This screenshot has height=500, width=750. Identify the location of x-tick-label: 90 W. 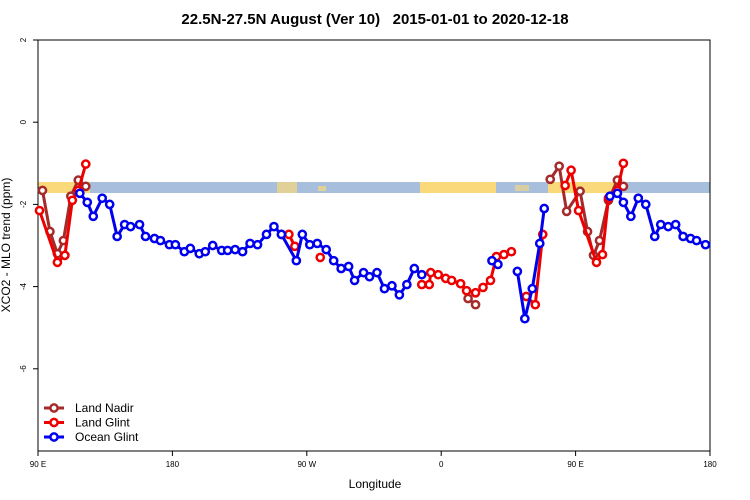
(306, 464).